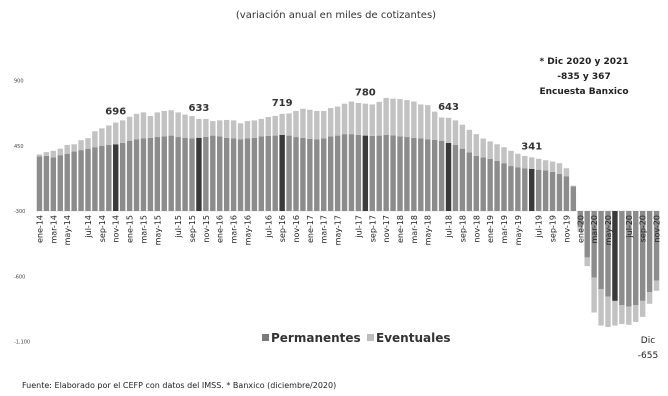  What do you see at coordinates (324, 229) in the screenshot?
I see `x-tick-label: mar-17` at bounding box center [324, 229].